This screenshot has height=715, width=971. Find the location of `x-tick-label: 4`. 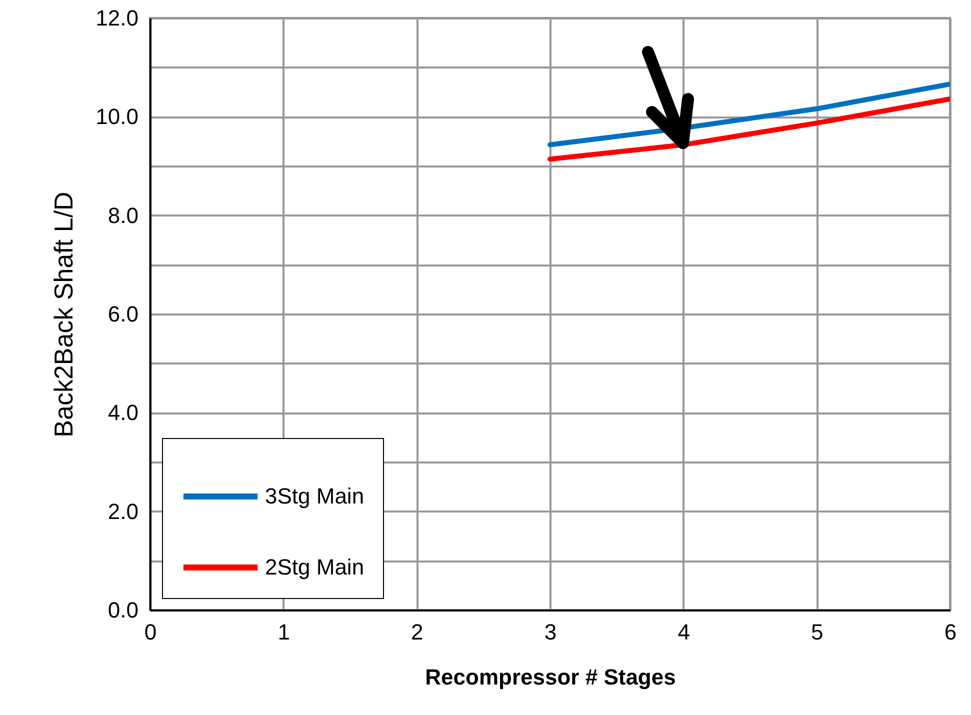

x-tick-label: 4 is located at coordinates (684, 632).